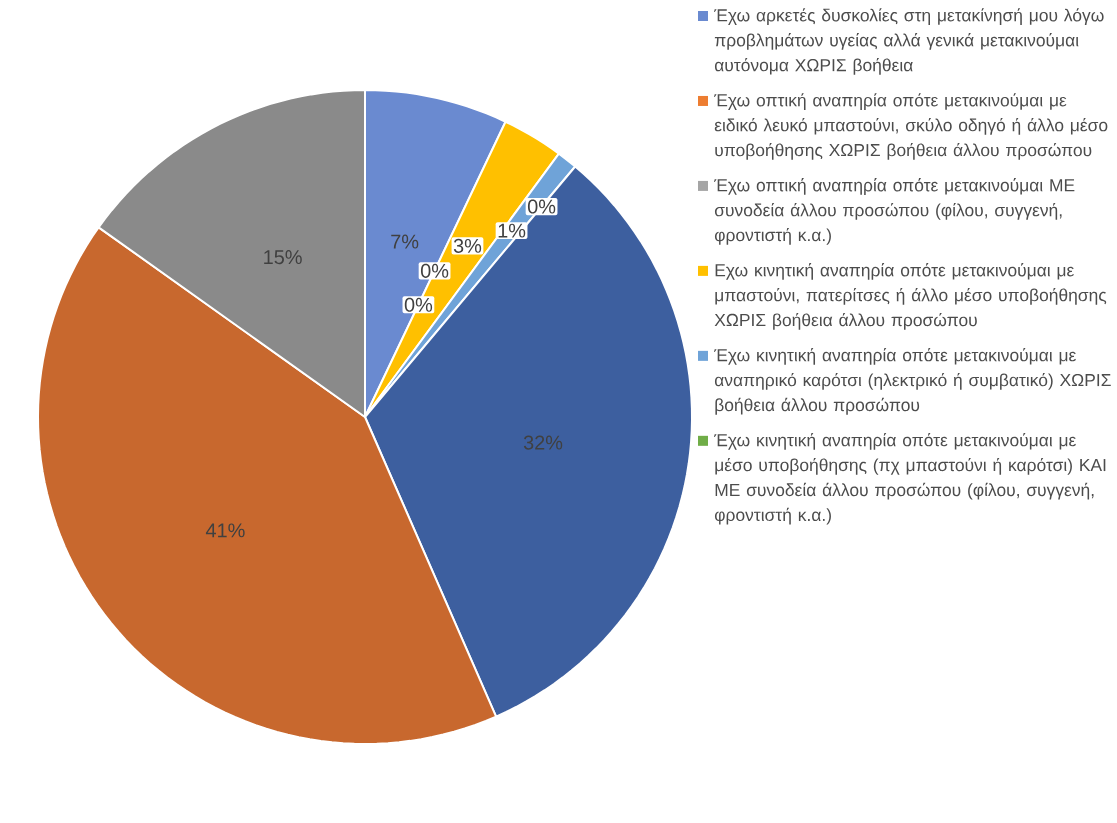  Describe the element at coordinates (910, 479) in the screenshot. I see `legend-label: Έχω κινητική αναπηρία οπότε μετακινούμαι με μέσο υποβοήθησης (πχ μπαστούνι ή καρότσι) ΚΑΙ ΜΕ συνοδεία άλλου προσώπου (φίλου, συγγενή, φροντιστή κ.α.)` at that location.